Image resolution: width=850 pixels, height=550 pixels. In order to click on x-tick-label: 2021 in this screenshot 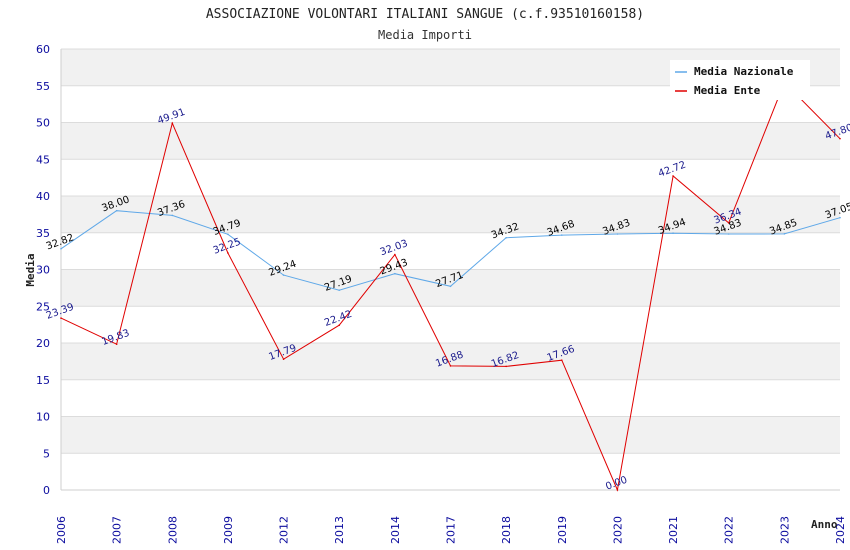, I will do `click(673, 530)`.